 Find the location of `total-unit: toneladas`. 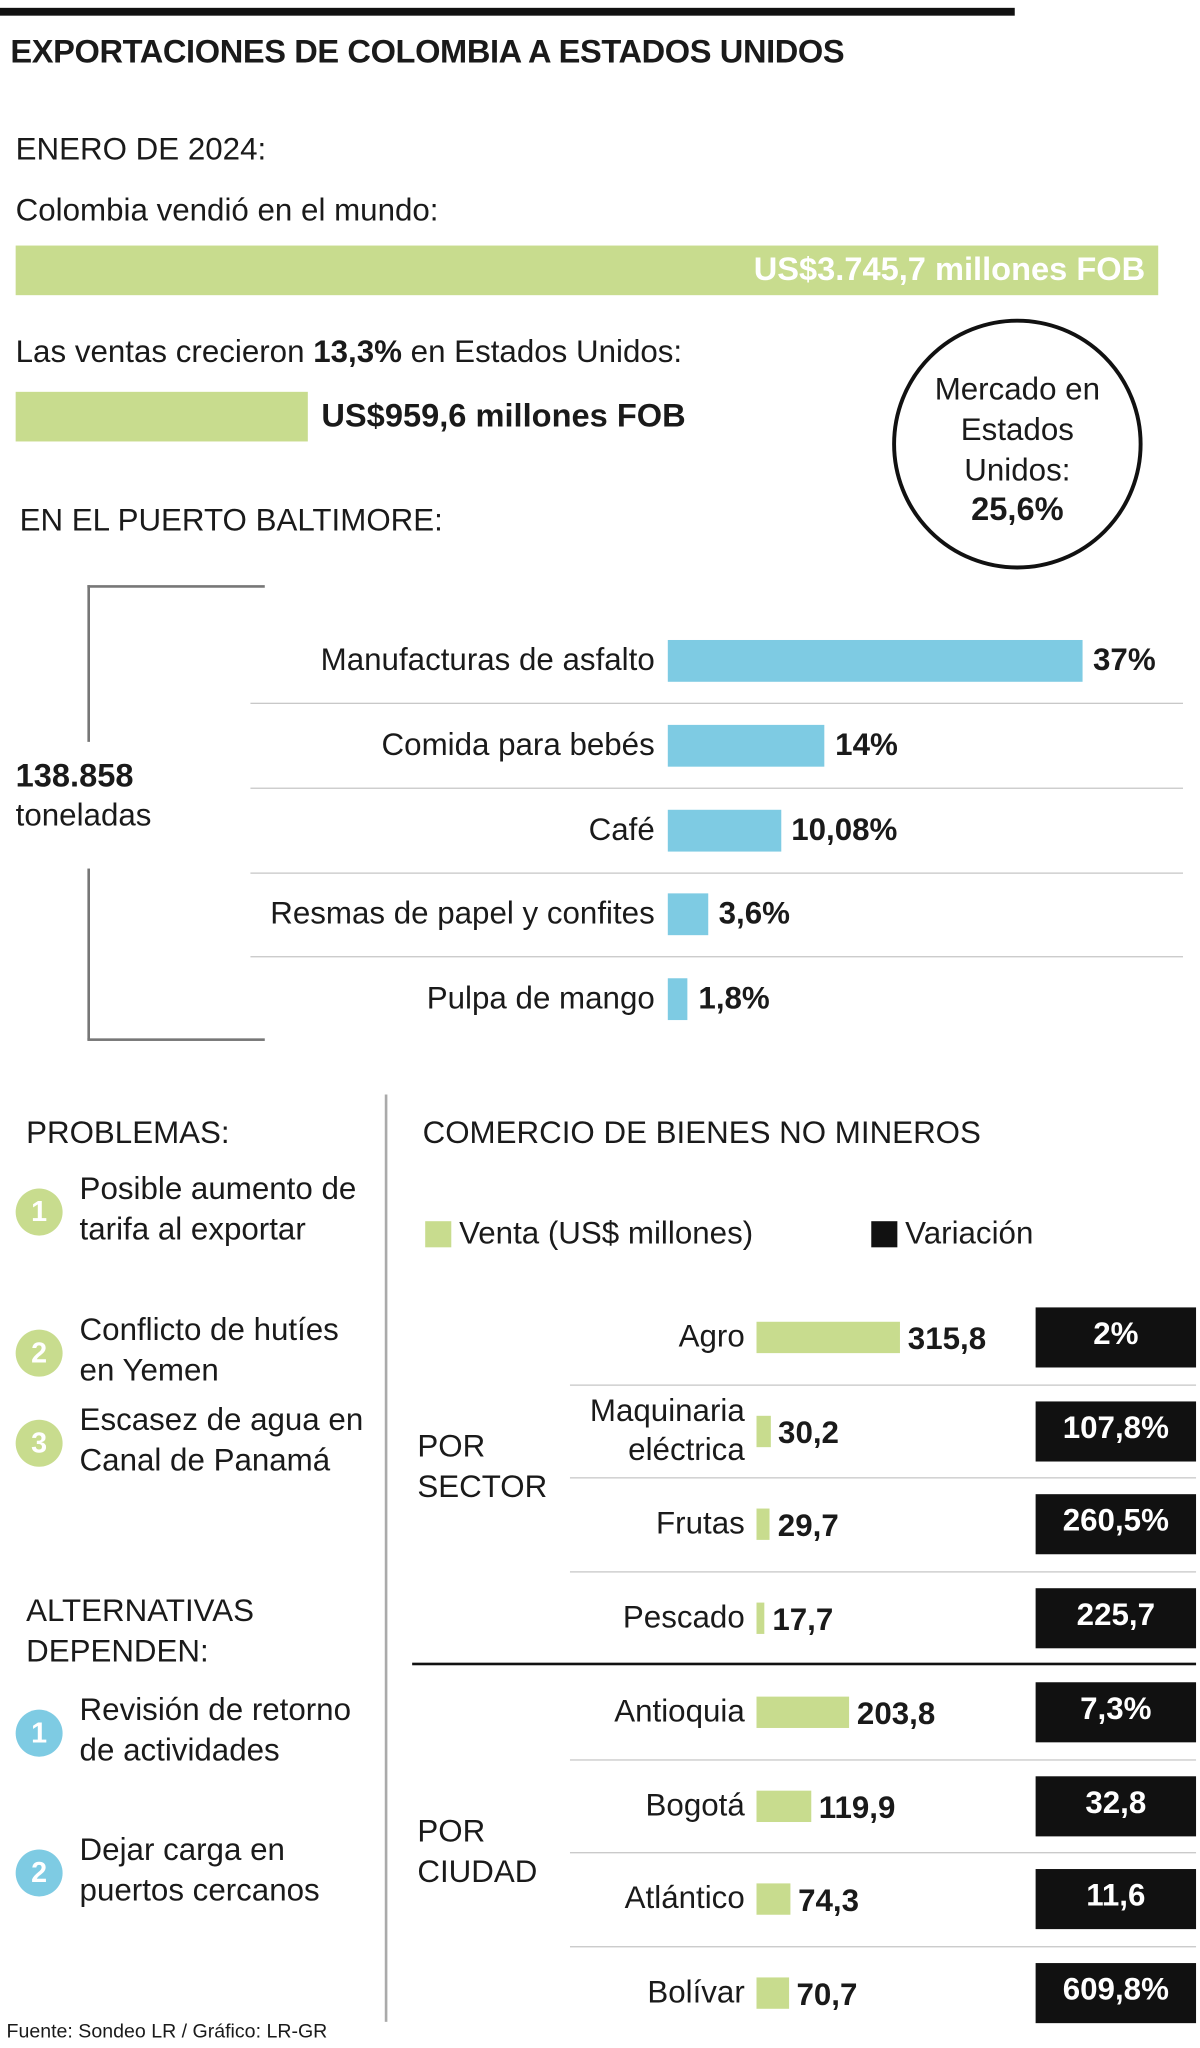

total-unit: toneladas is located at coordinates (83, 816).